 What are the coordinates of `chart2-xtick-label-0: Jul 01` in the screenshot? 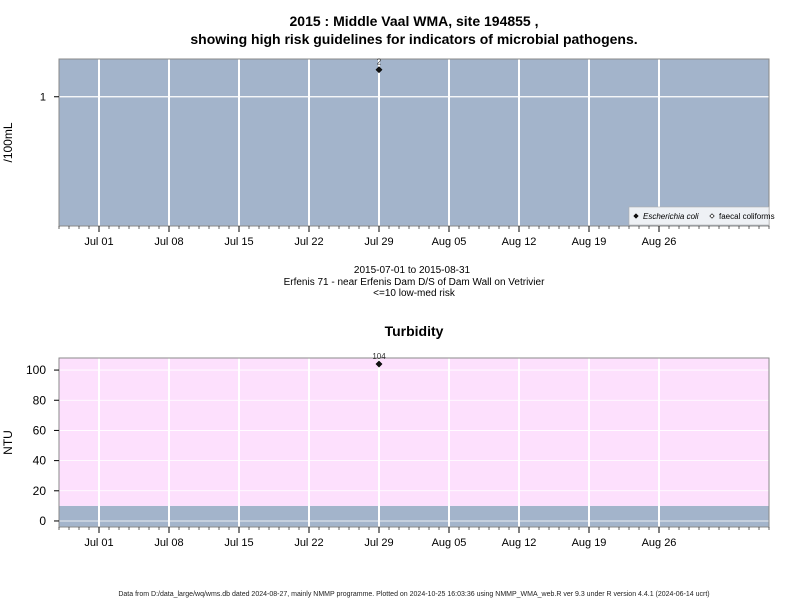 It's located at (98, 543).